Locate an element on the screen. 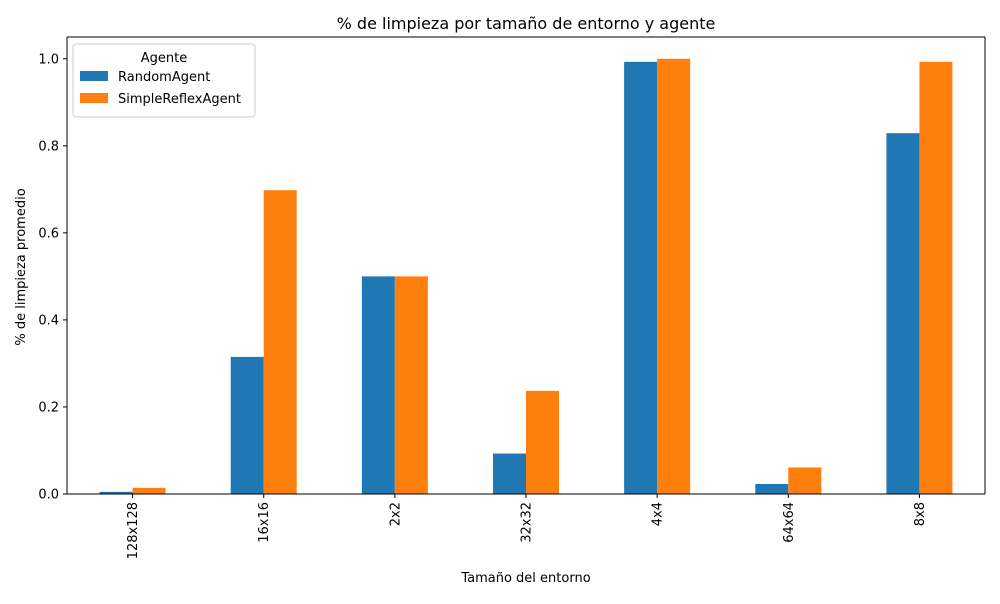 The width and height of the screenshot is (1000, 604). bar-SimpleReflexAgent-32x32 is located at coordinates (542, 442).